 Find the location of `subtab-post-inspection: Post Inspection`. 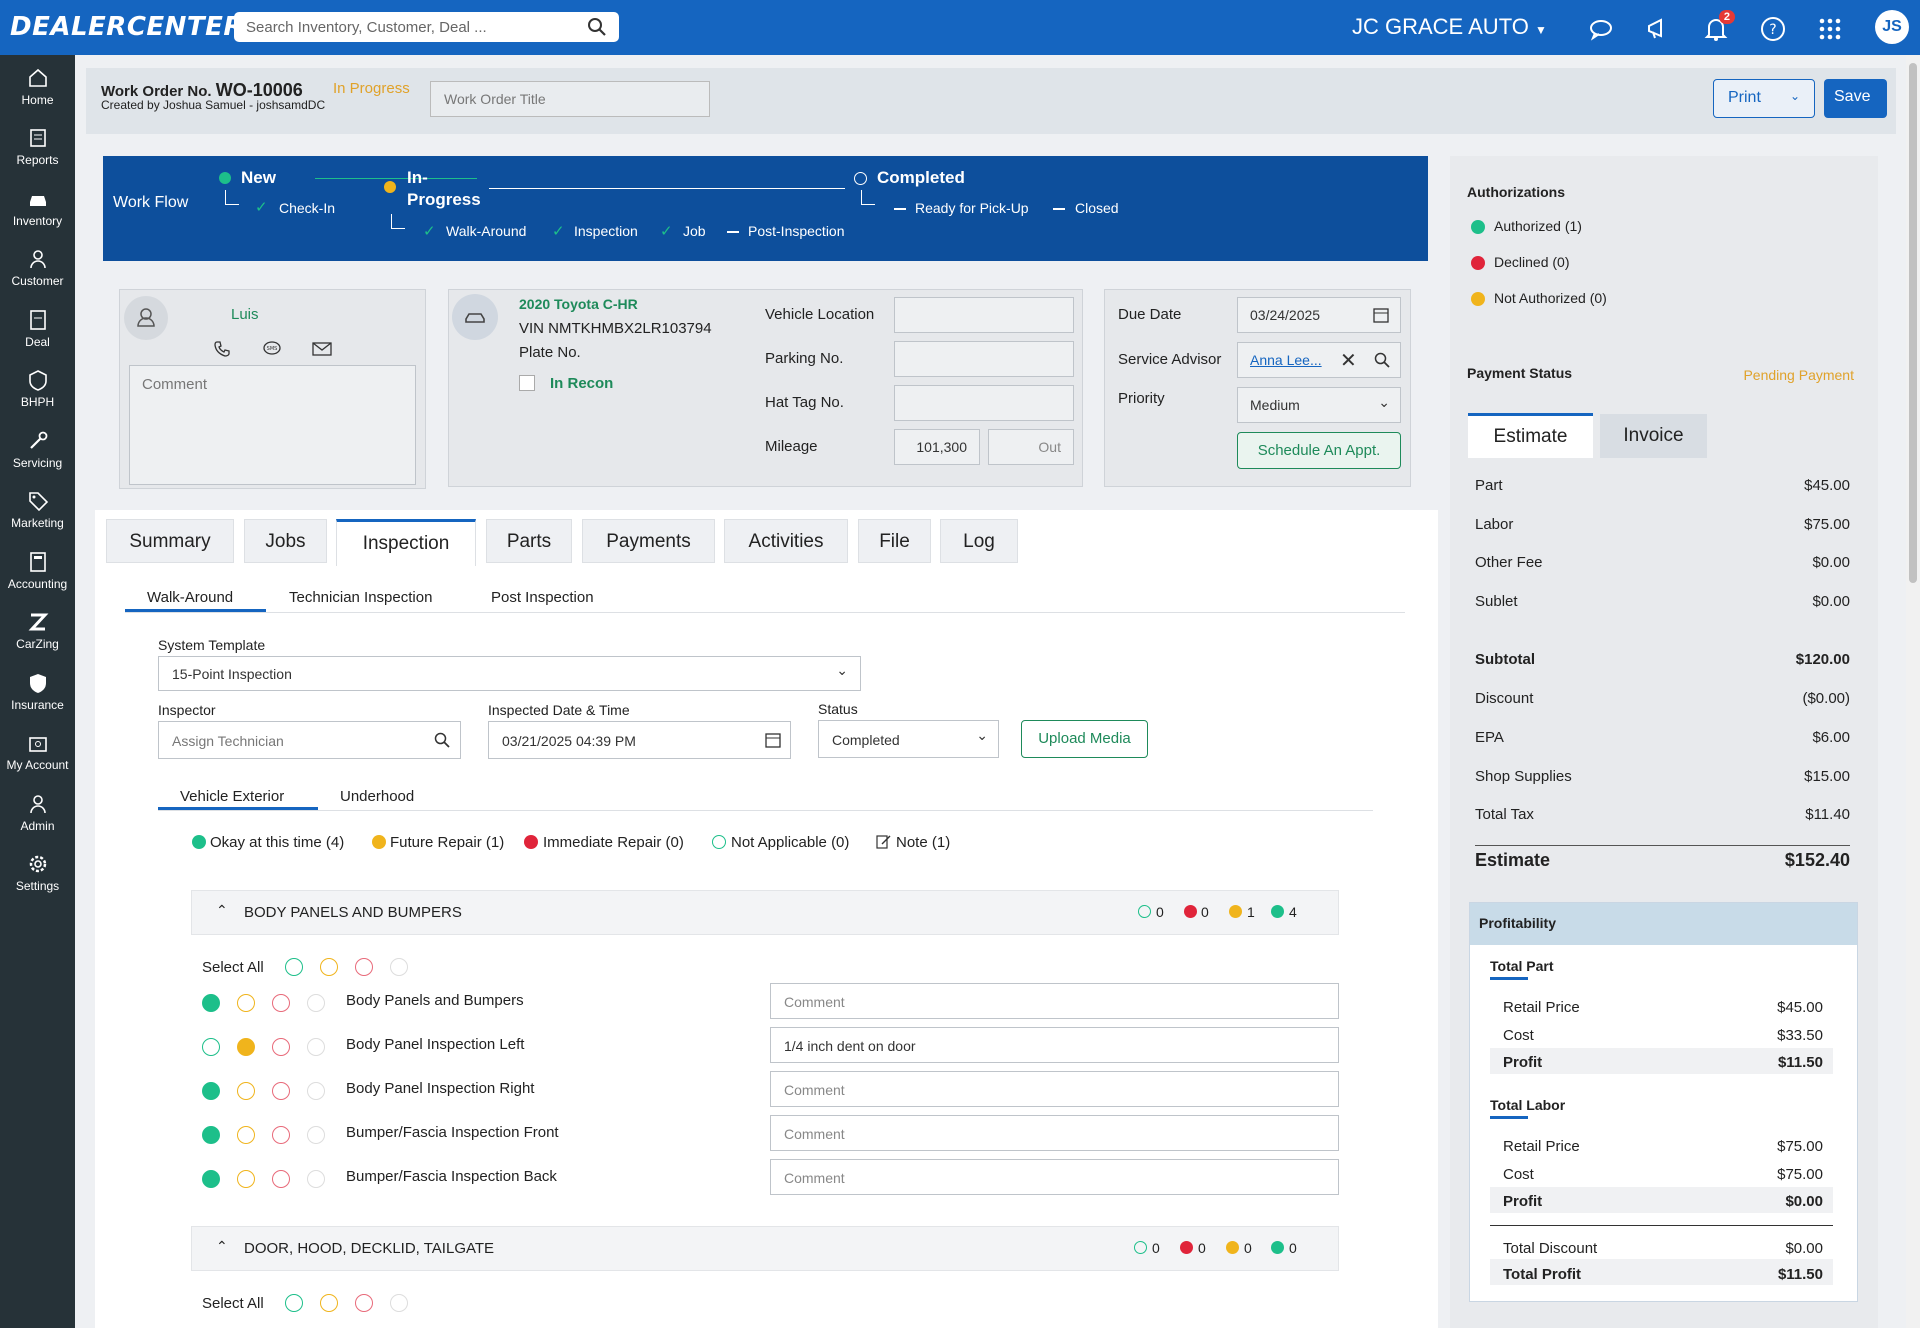

subtab-post-inspection: Post Inspection is located at coordinates (542, 597).